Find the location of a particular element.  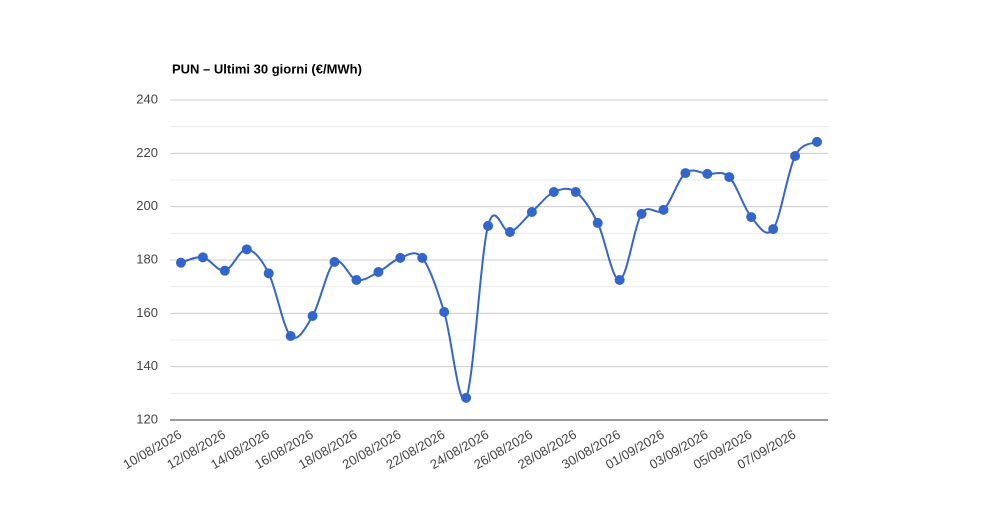

y-tick-label: 200 is located at coordinates (147, 205).